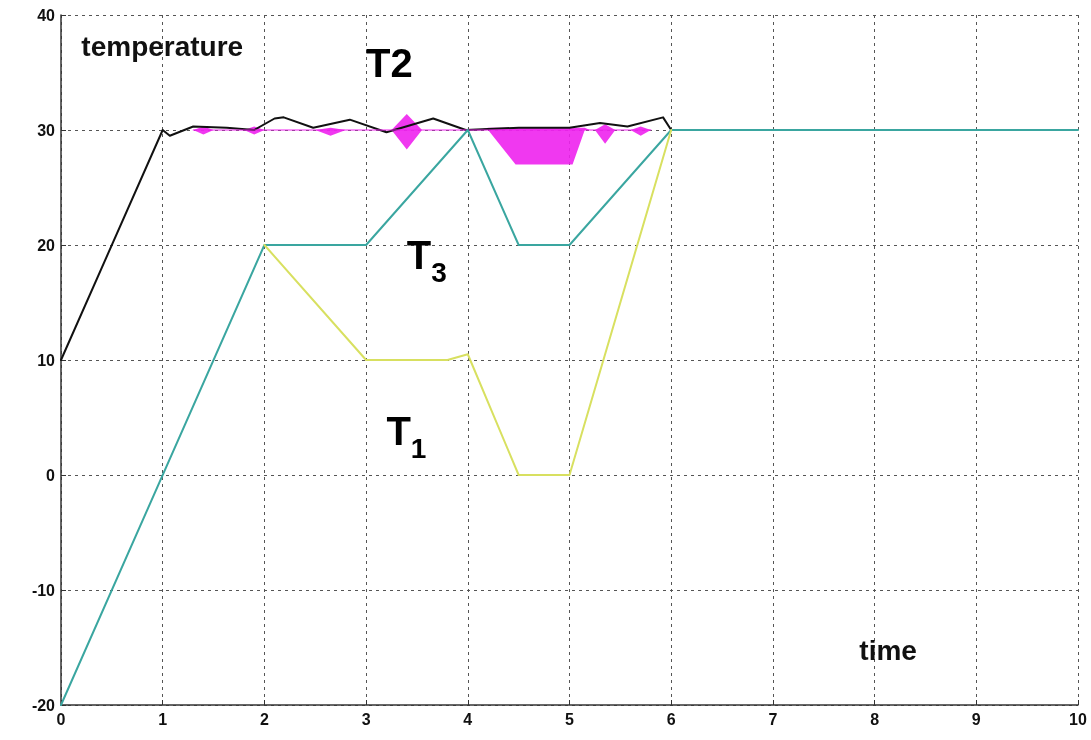  I want to click on y-tick-label: 40, so click(46, 15).